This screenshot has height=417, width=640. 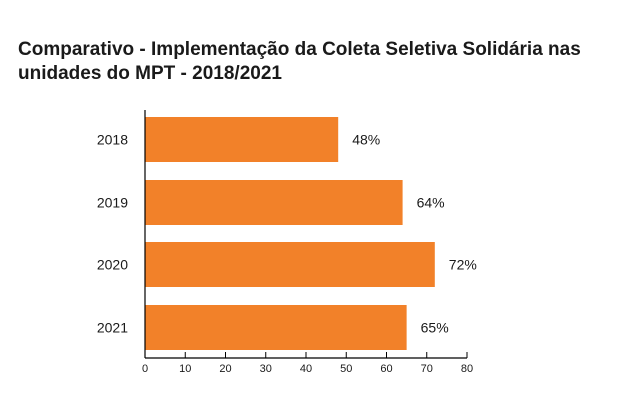 I want to click on category-label-2020: 2020, so click(x=112, y=265).